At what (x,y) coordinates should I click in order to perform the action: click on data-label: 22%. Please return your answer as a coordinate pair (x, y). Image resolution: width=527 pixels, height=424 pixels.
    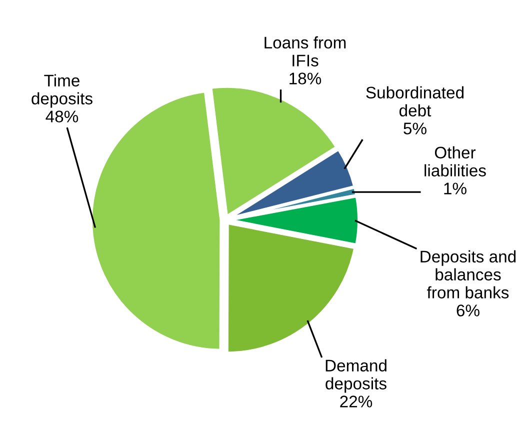
    Looking at the image, I should click on (356, 402).